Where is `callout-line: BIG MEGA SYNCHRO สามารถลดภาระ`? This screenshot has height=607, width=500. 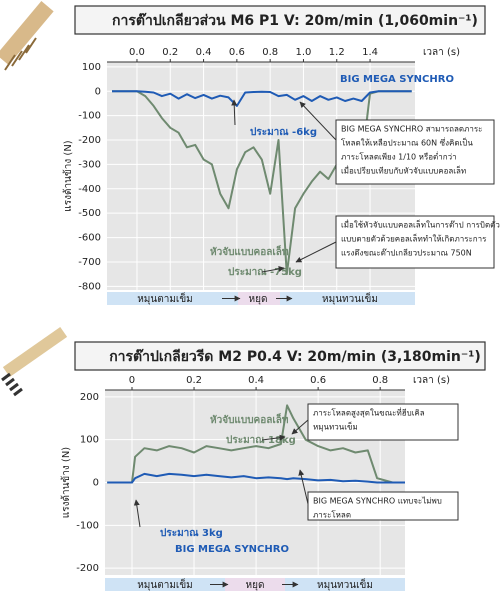 callout-line: BIG MEGA SYNCHRO สามารถลดภาระ is located at coordinates (411, 129).